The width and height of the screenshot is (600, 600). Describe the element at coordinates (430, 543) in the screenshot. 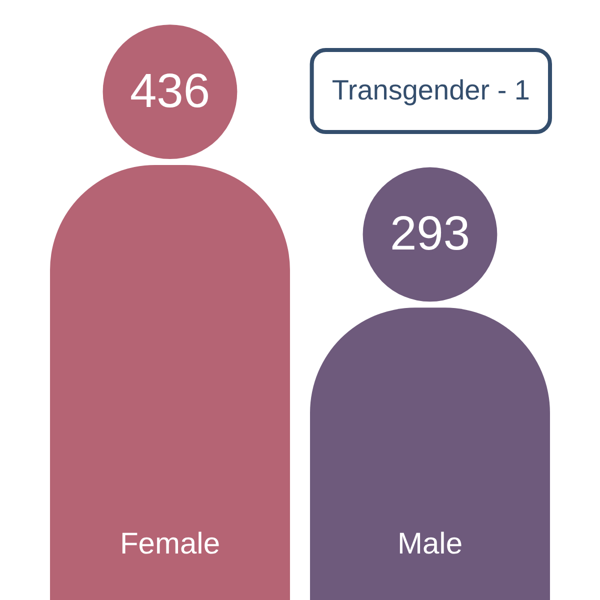

I see `x-tick-label: Male` at that location.